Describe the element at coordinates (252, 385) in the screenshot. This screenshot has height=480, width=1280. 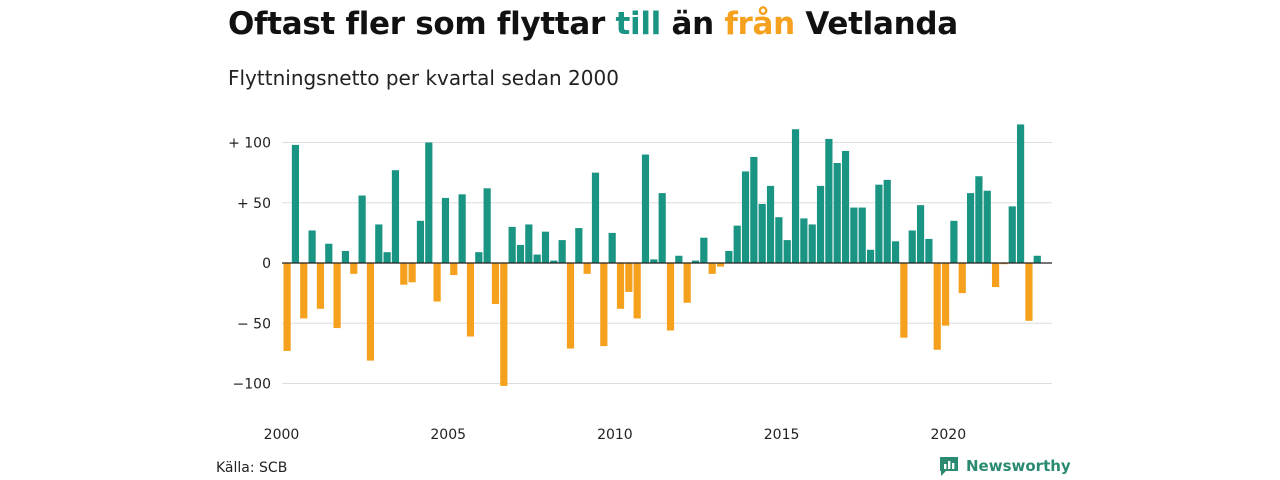
I see `y-tick-label: −100` at that location.